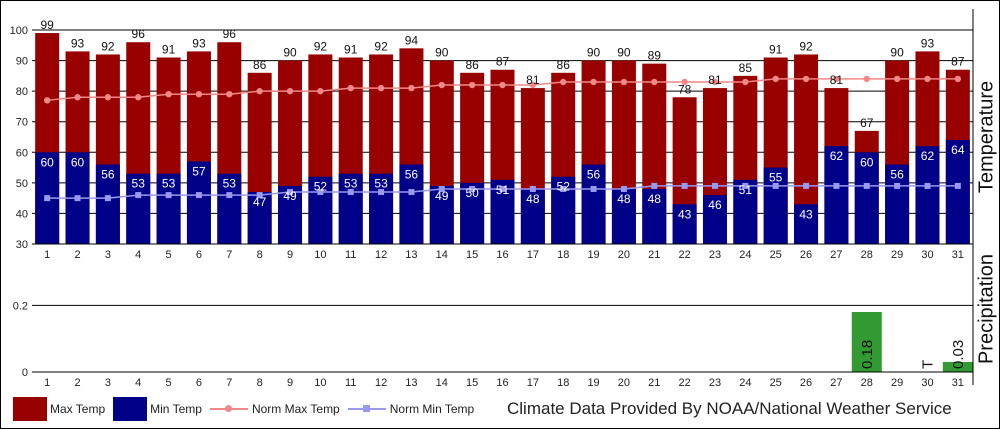 The image size is (1000, 430). I want to click on temp-x-tick-label: 7, so click(229, 255).